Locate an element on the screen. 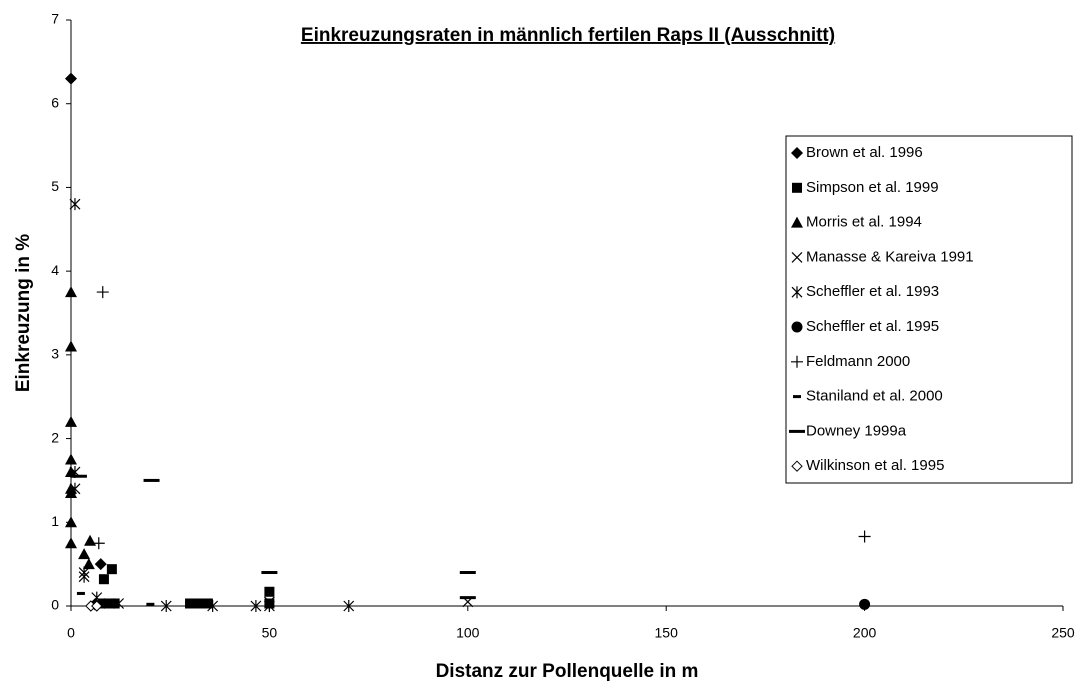 The image size is (1075, 686). x-tick-label: 150 is located at coordinates (667, 633).